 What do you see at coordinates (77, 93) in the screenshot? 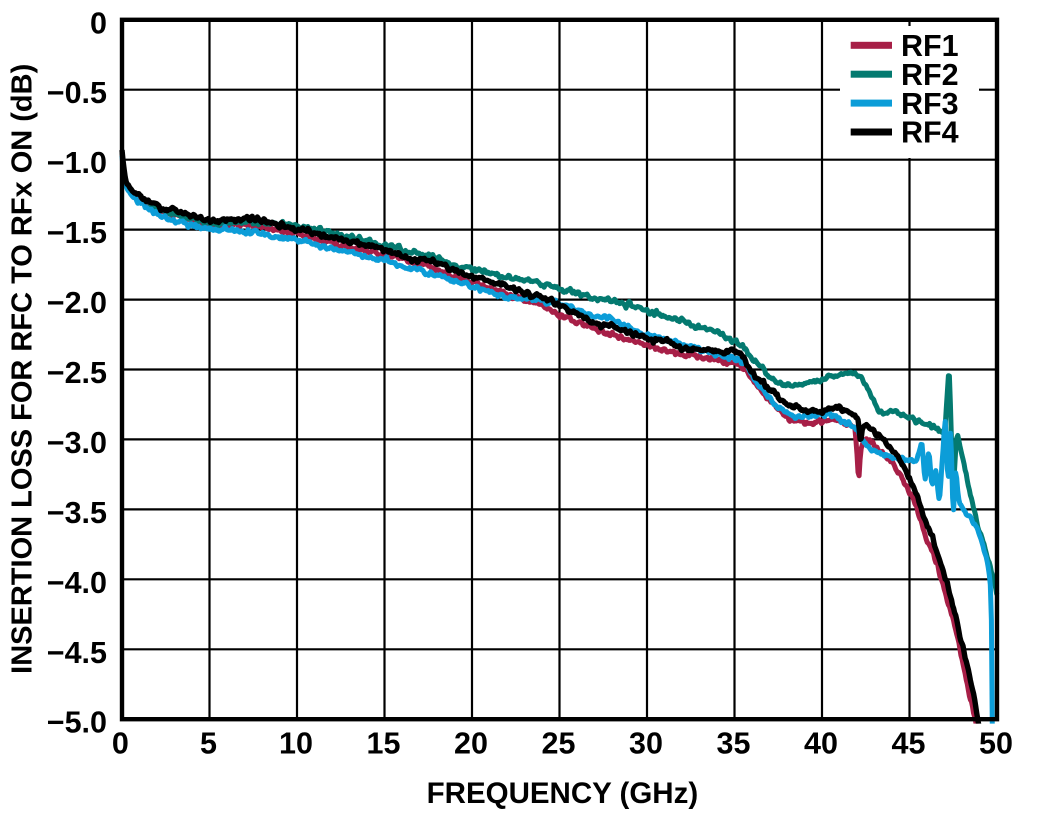
I see `svg-text: −0.5` at bounding box center [77, 93].